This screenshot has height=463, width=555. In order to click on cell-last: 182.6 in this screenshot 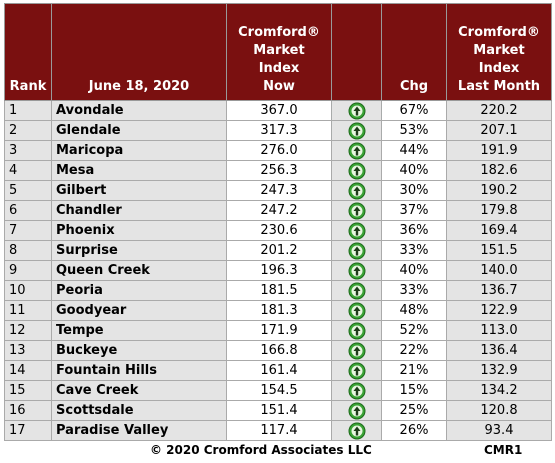, I will do `click(499, 170)`.